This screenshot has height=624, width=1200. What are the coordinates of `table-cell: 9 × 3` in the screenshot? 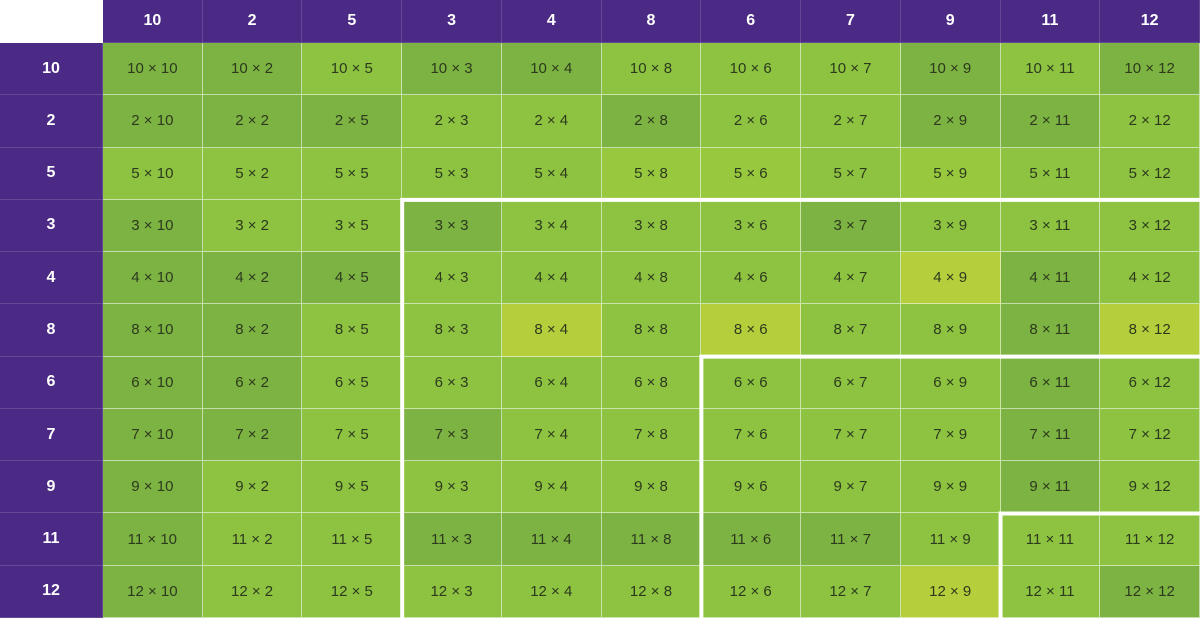 It's located at (452, 487).